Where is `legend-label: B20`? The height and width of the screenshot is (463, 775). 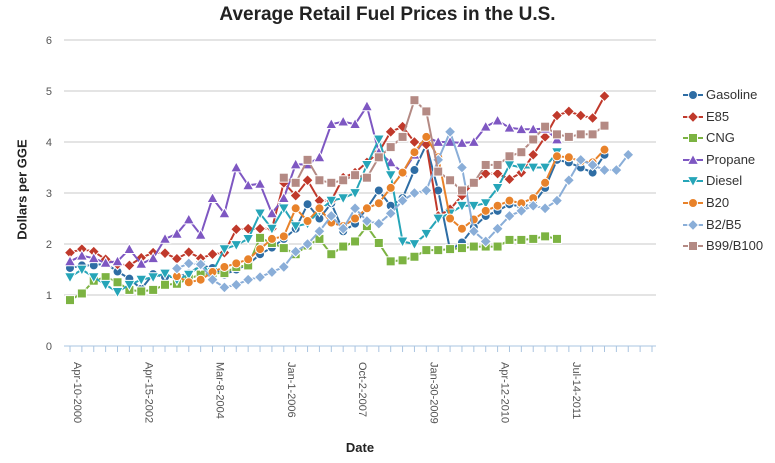
legend-label: B20 is located at coordinates (718, 202).